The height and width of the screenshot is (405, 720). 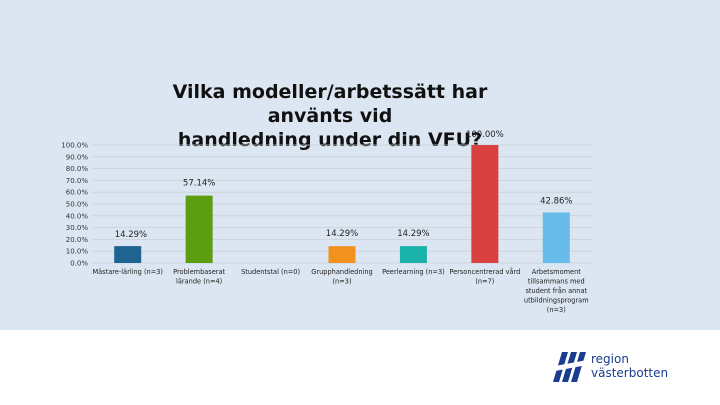 What do you see at coordinates (77, 193) in the screenshot?
I see `y-tick-label: 60.0%` at bounding box center [77, 193].